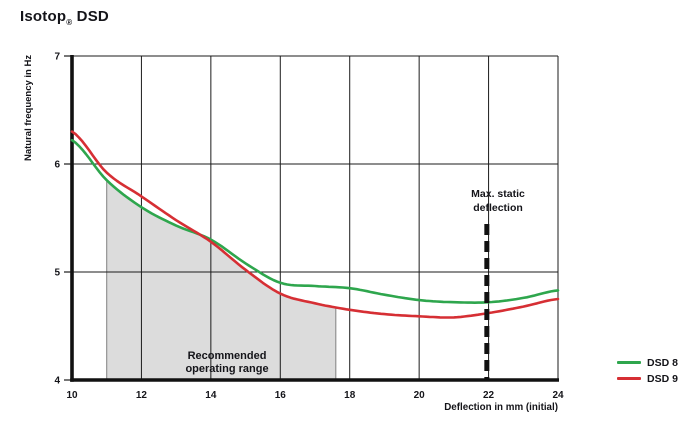 This screenshot has height=425, width=682. Describe the element at coordinates (142, 395) in the screenshot. I see `xtick-label-12: 12` at that location.